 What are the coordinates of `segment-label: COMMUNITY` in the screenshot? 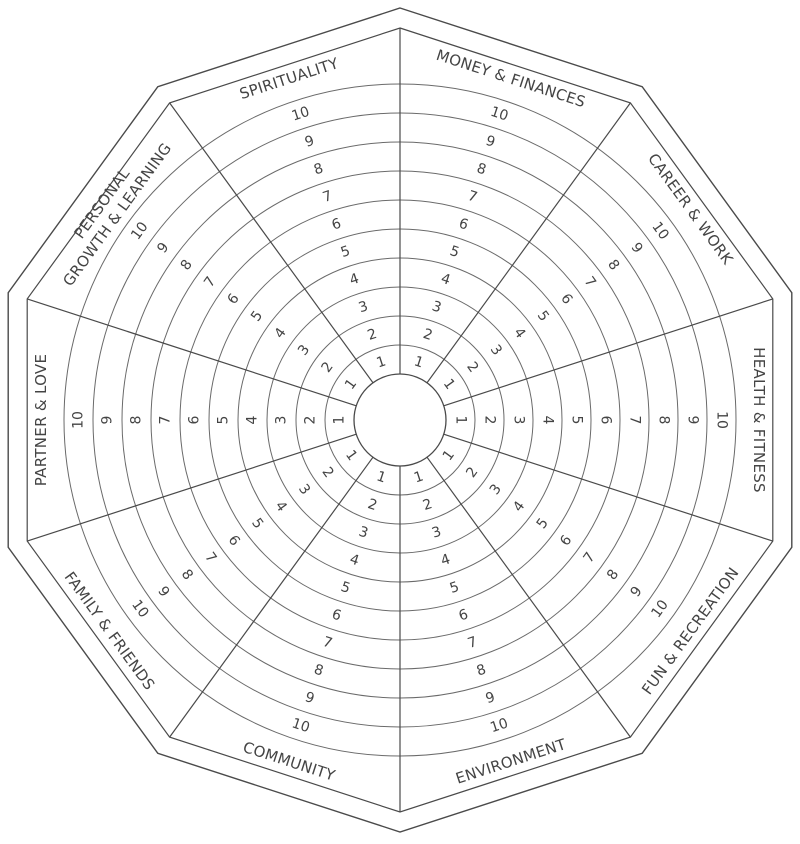 It's located at (289, 761).